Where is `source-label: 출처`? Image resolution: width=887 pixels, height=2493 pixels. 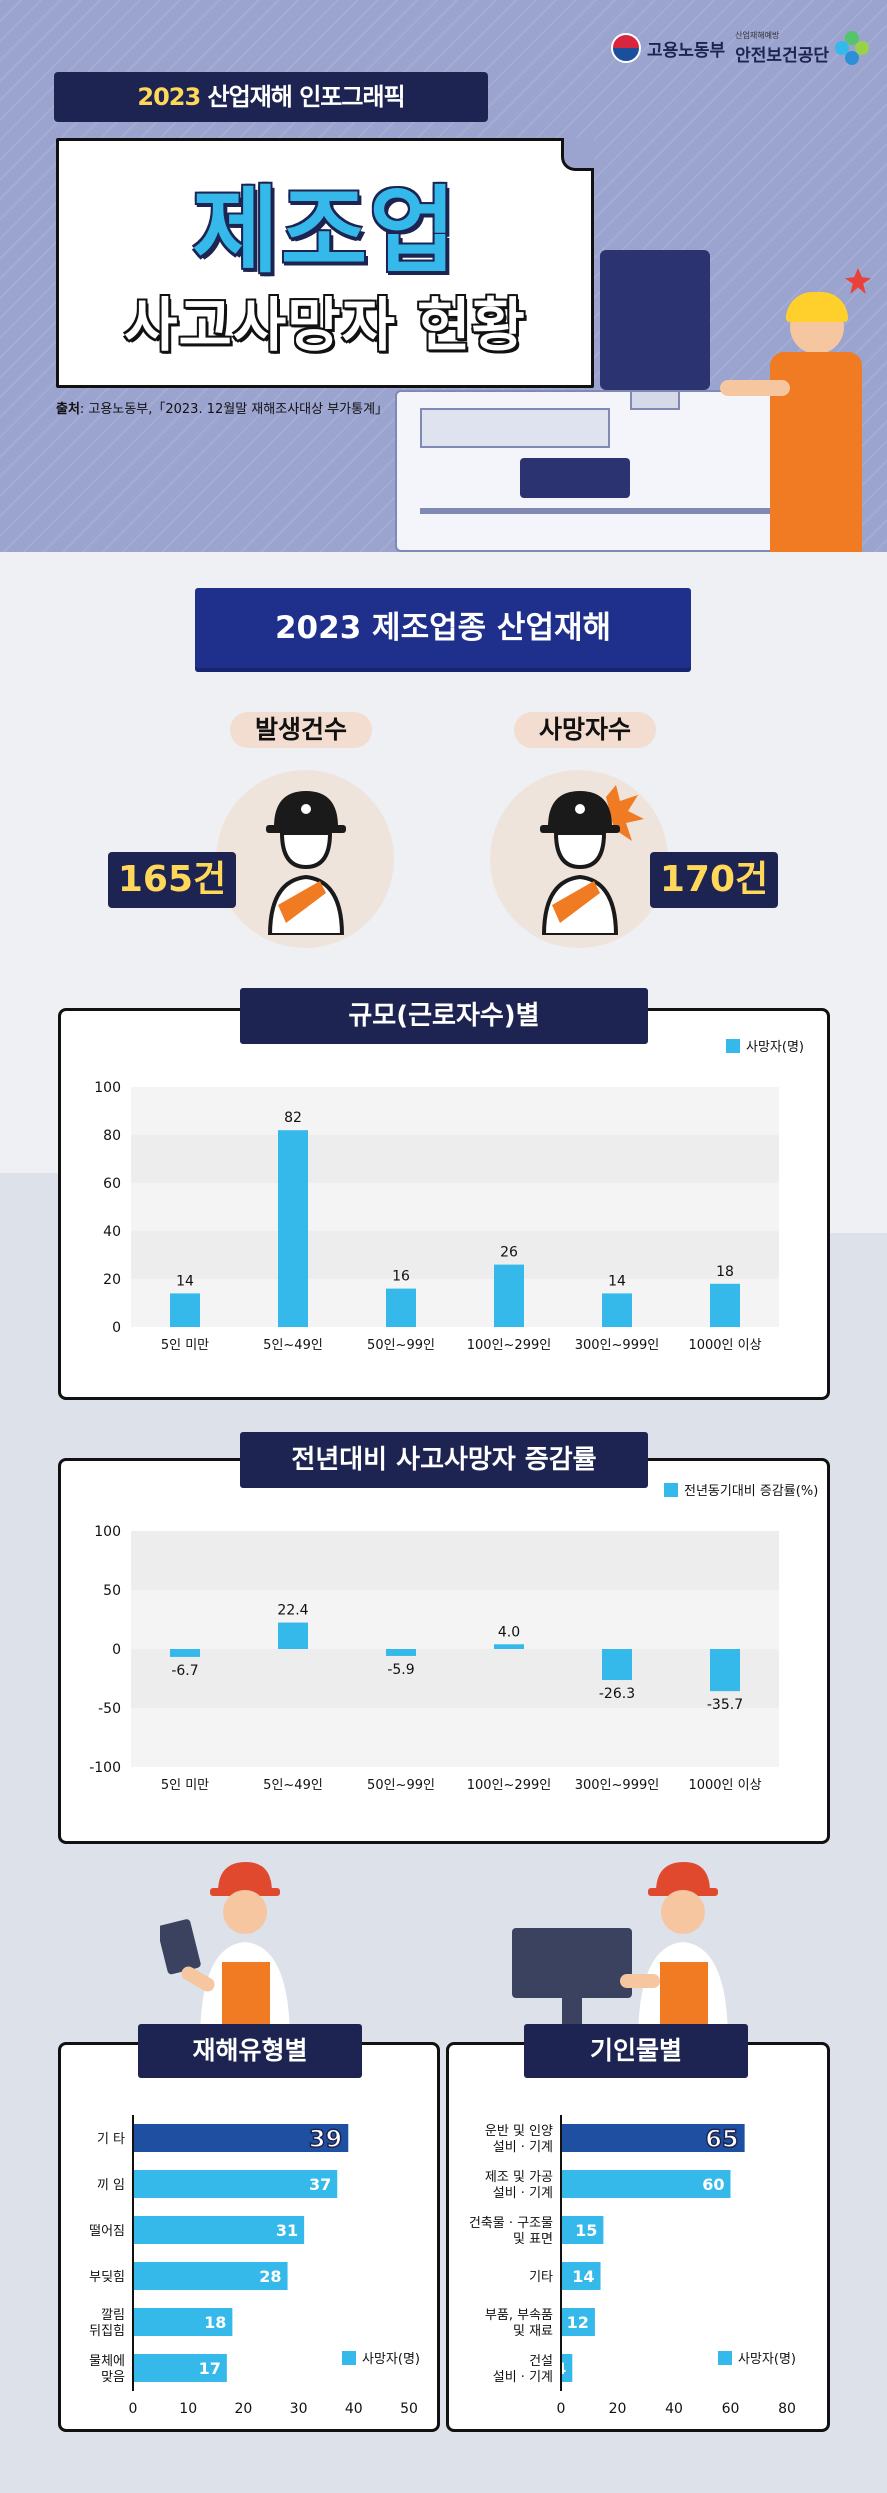
source-label: 출처 is located at coordinates (68, 409).